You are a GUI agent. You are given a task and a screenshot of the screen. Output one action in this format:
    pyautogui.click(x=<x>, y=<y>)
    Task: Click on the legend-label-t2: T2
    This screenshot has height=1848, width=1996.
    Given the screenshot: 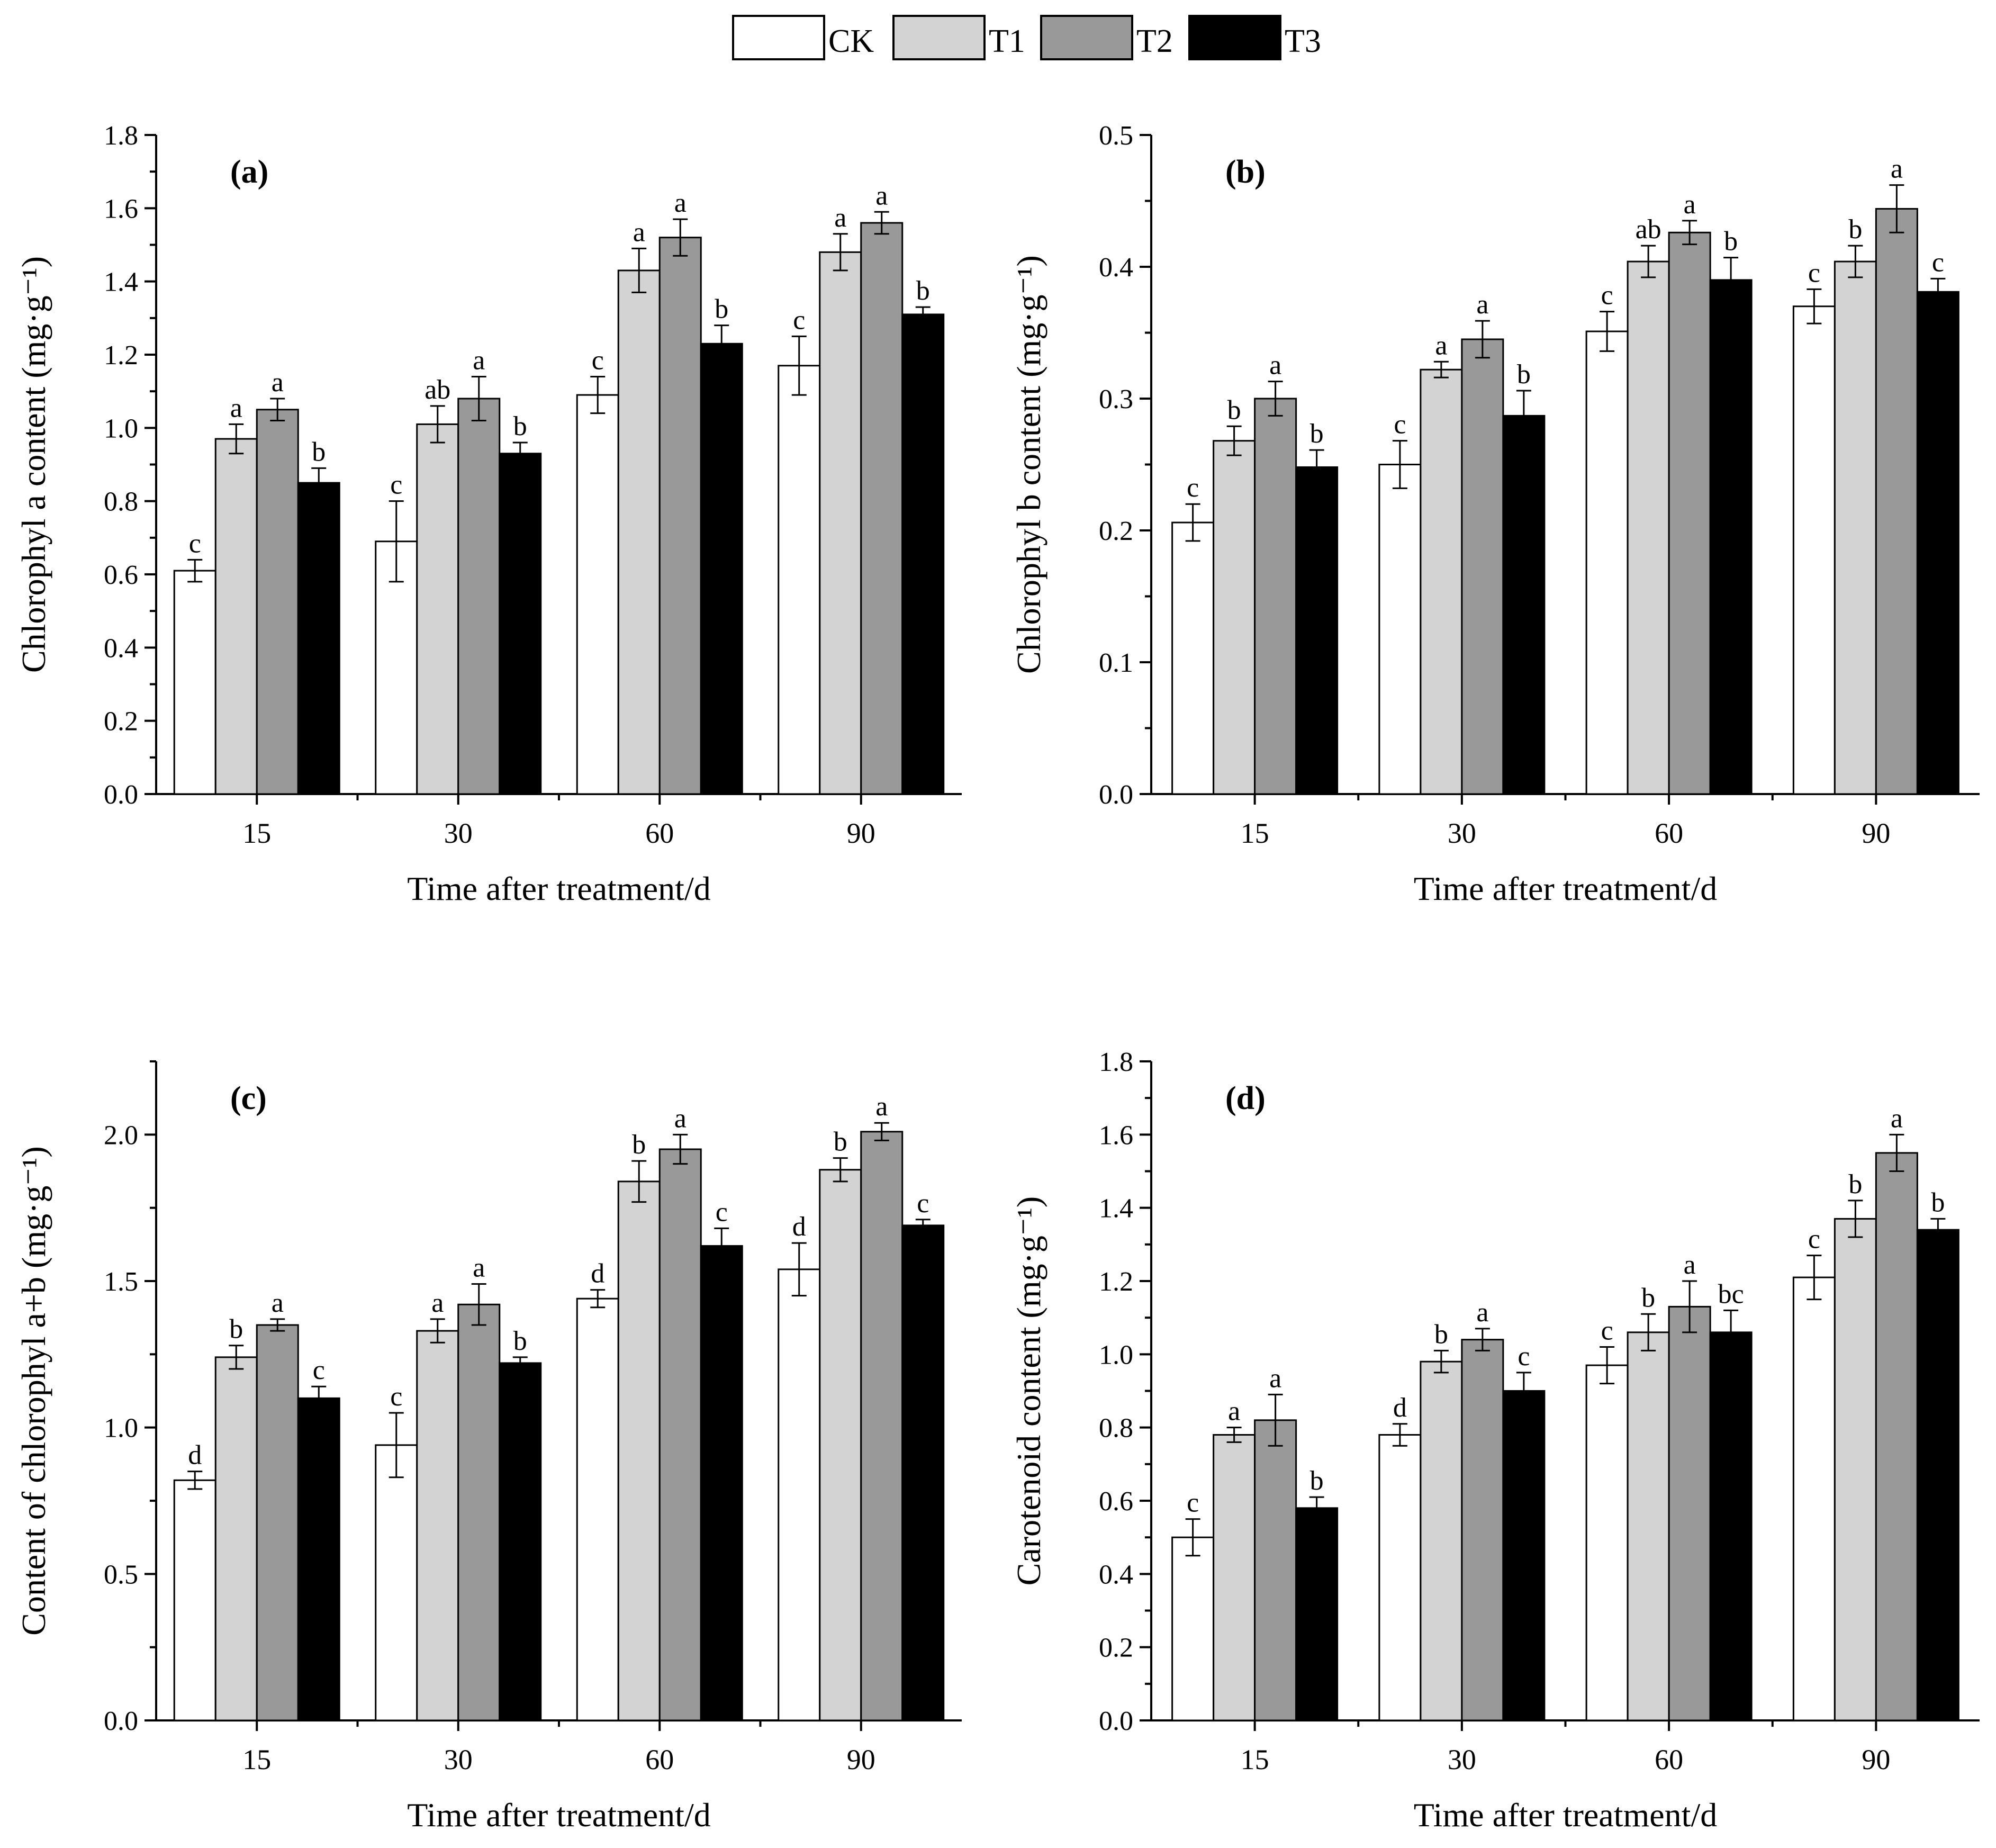 What is the action you would take?
    pyautogui.click(x=1155, y=41)
    